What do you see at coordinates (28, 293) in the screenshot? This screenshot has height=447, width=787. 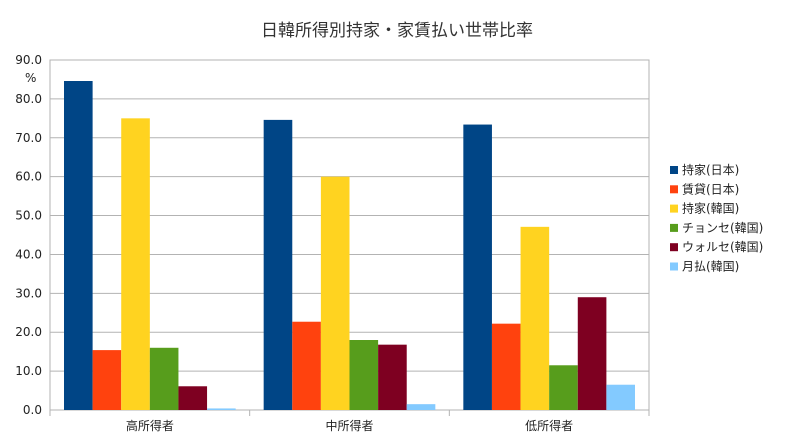 I see `y-tick-label: 30.0` at bounding box center [28, 293].